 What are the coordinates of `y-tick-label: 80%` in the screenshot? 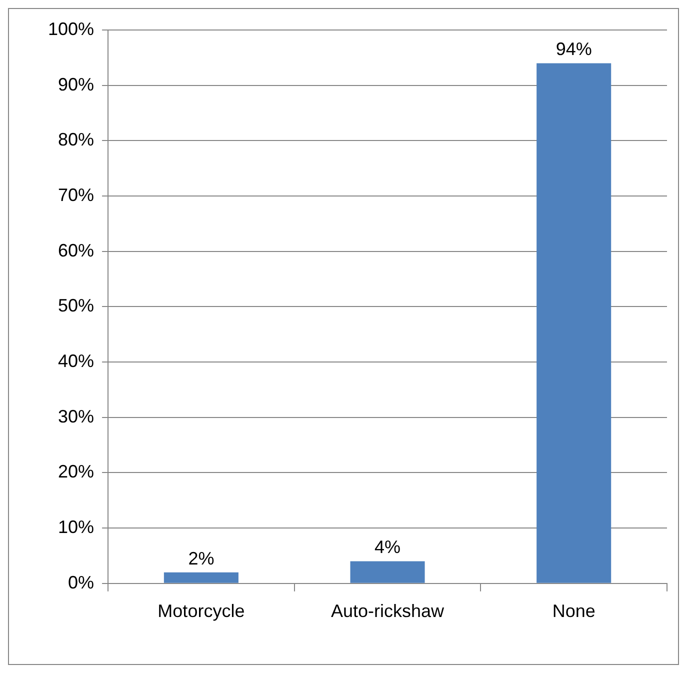 It's located at (76, 140).